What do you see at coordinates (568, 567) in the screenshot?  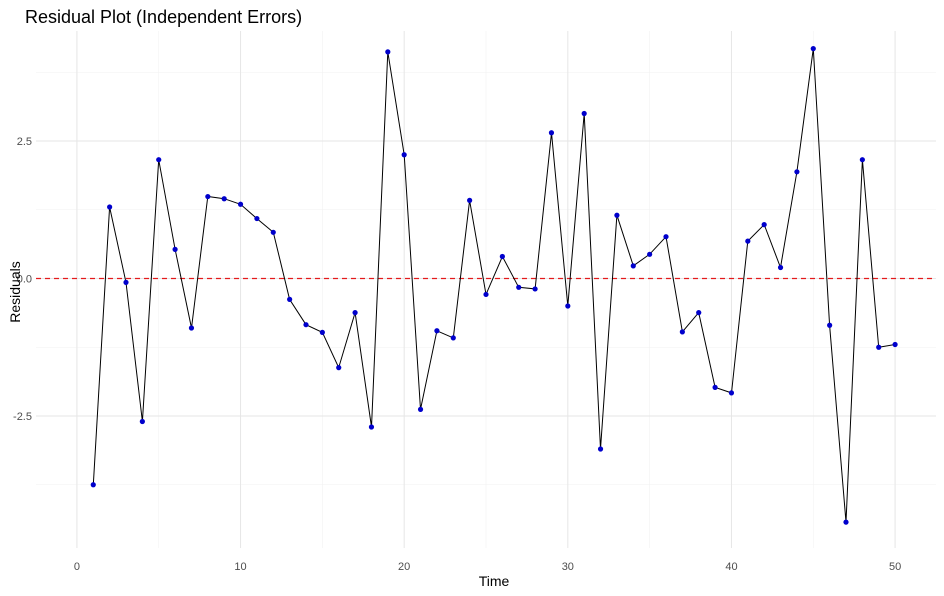 I see `x-tick-label: 30` at bounding box center [568, 567].